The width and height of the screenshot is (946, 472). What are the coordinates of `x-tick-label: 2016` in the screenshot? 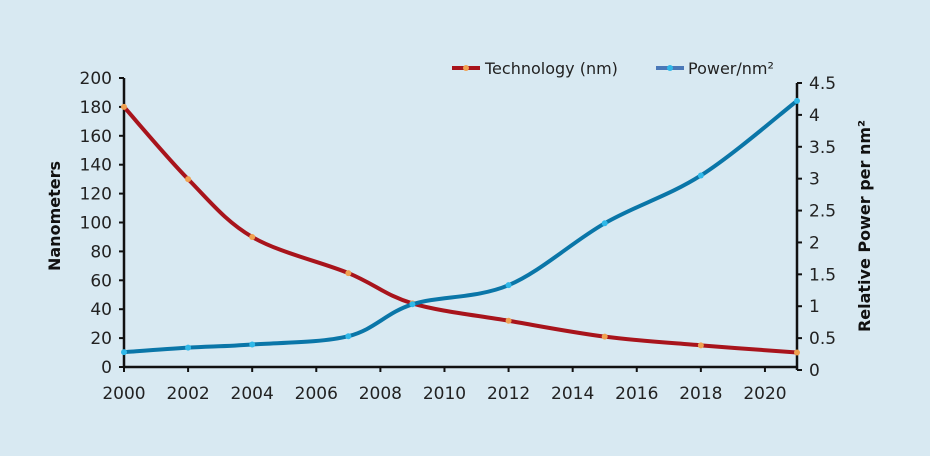 It's located at (636, 394).